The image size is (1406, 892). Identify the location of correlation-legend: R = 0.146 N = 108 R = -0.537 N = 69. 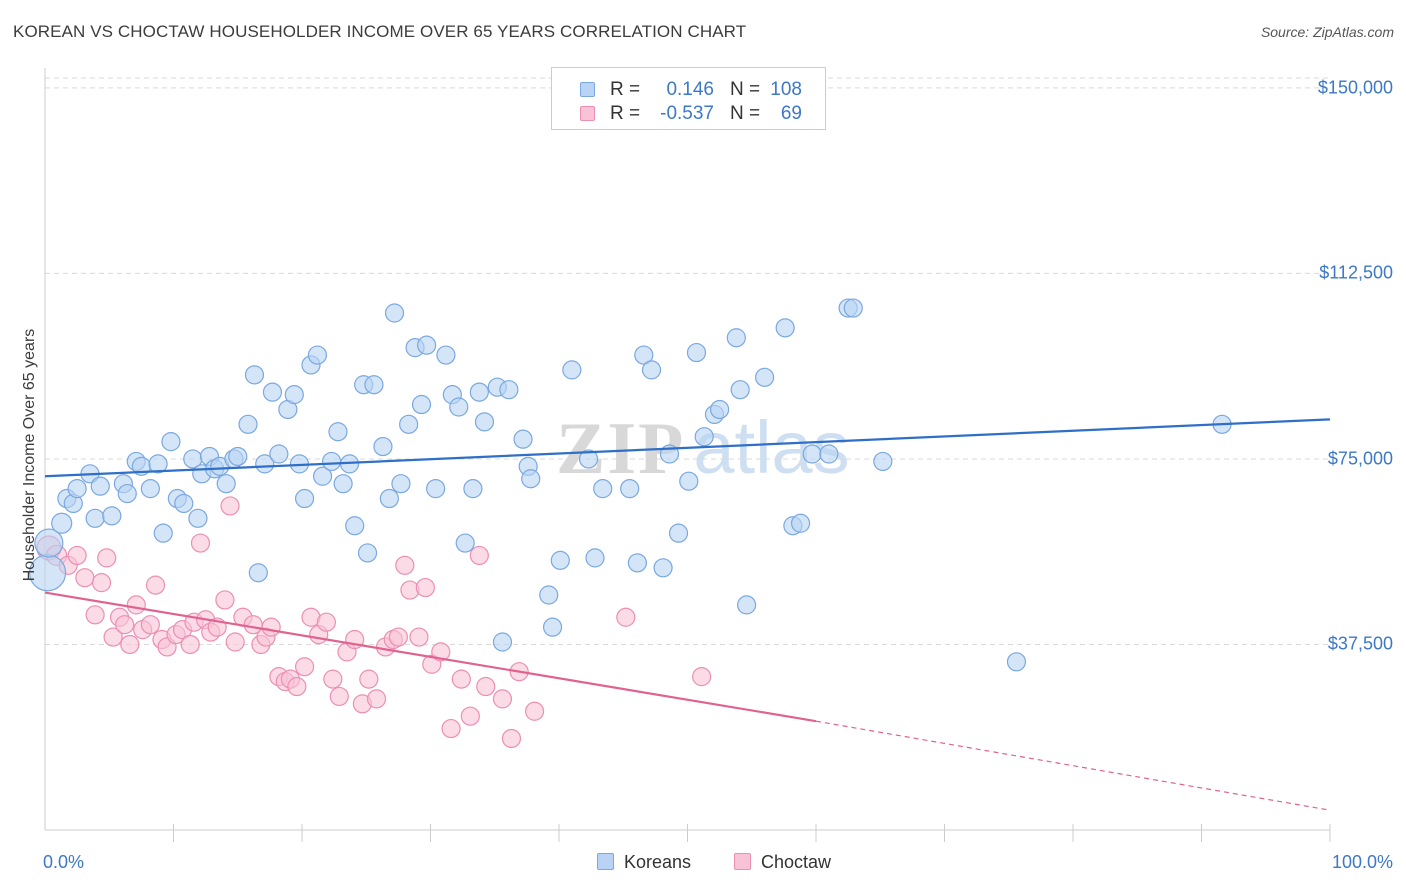
(688, 98).